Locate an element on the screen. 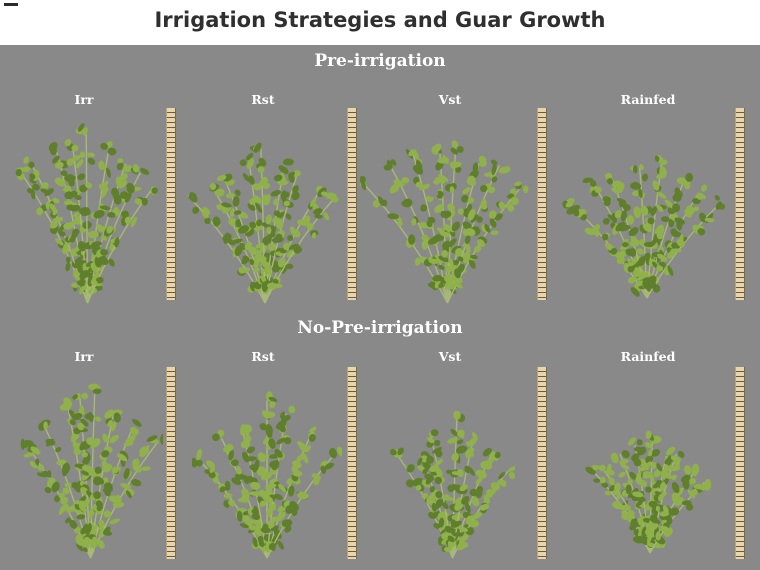 Image resolution: width=760 pixels, height=570 pixels. treatment-label-irr-pre: Irr is located at coordinates (84, 99).